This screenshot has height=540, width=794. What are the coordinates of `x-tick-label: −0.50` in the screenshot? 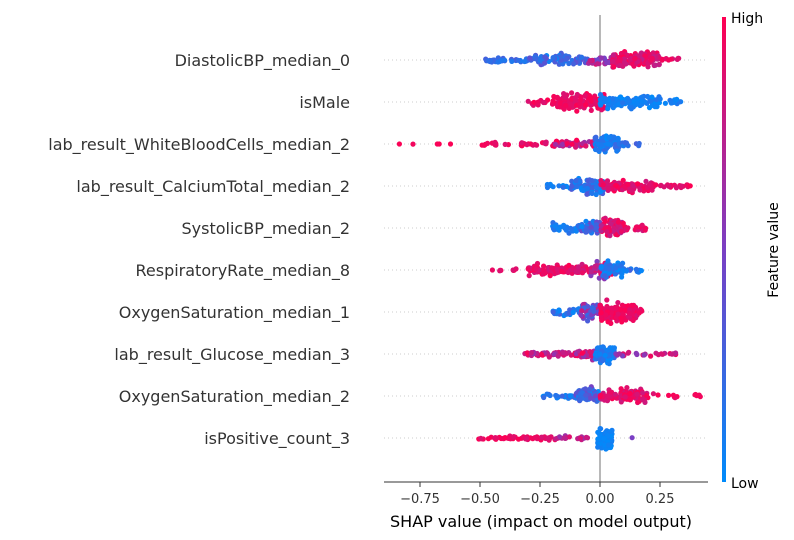 It's located at (480, 499).